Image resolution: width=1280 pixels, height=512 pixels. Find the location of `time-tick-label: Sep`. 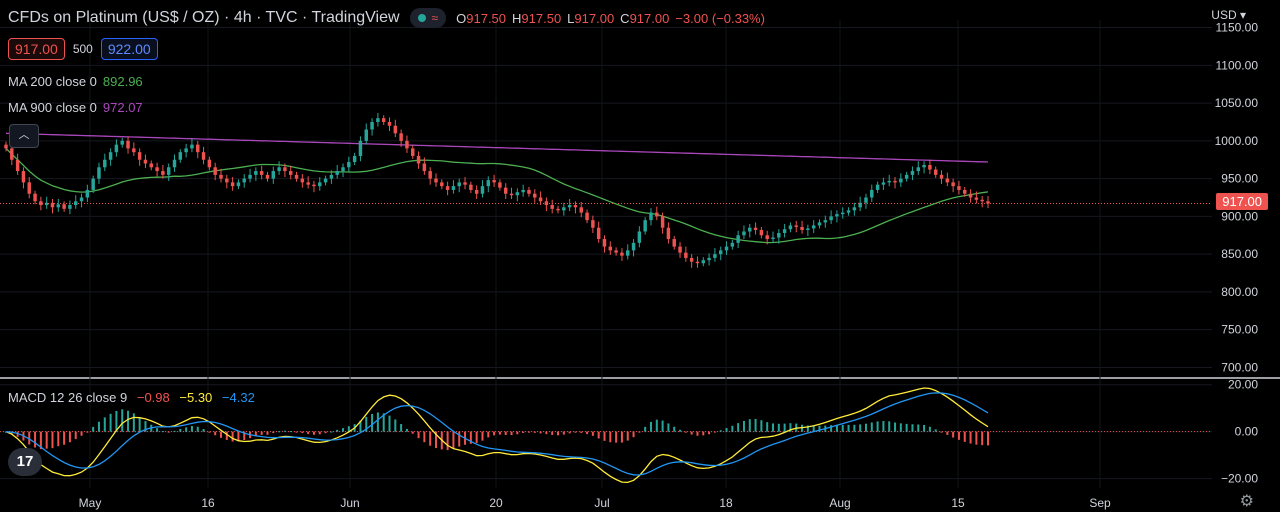

time-tick-label: Sep is located at coordinates (1100, 503).